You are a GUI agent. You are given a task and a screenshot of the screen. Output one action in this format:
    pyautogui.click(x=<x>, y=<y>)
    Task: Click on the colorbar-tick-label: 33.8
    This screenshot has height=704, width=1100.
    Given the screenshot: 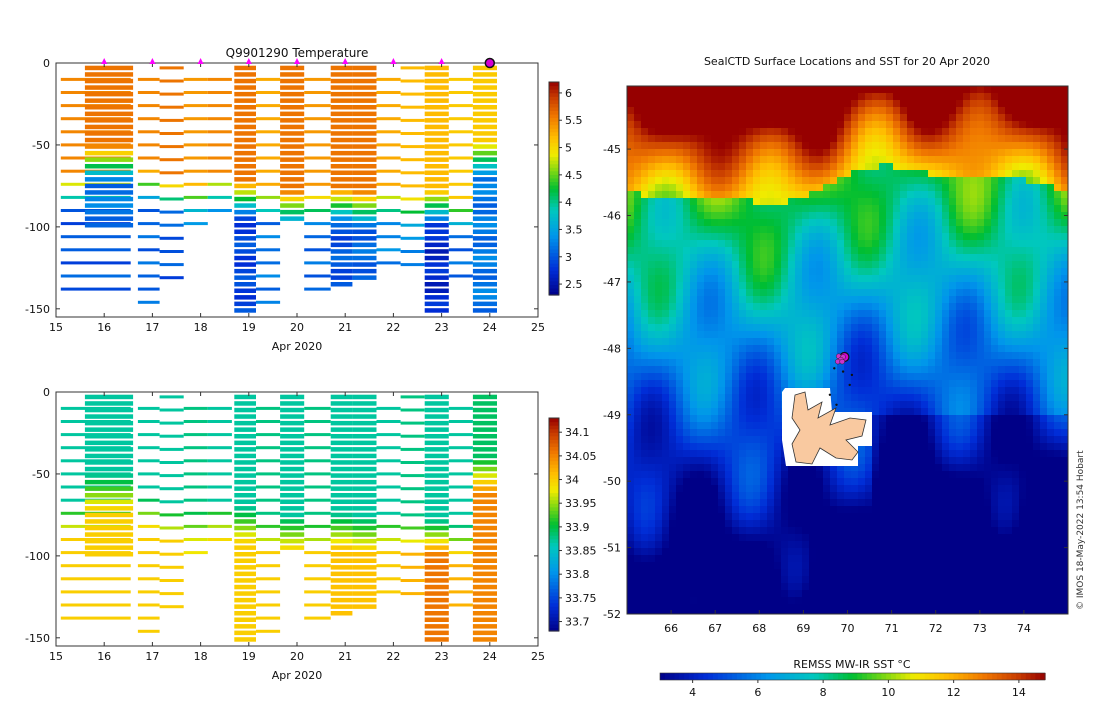 What is the action you would take?
    pyautogui.click(x=577, y=574)
    